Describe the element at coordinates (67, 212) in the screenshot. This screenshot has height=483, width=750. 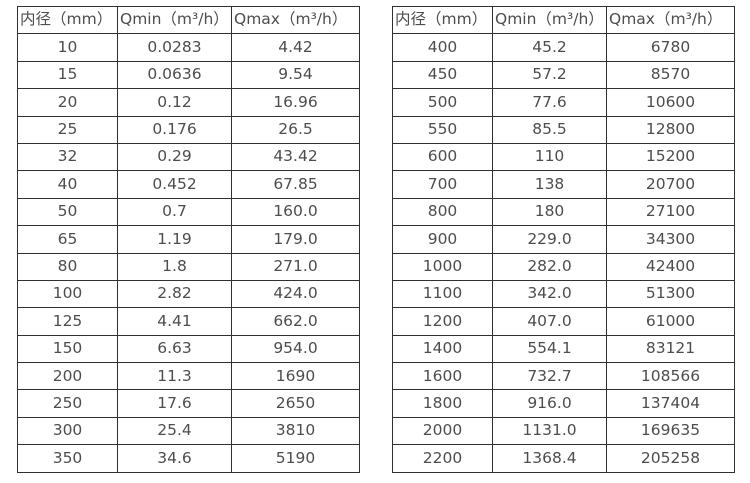
I see `table-cell: 50` at that location.